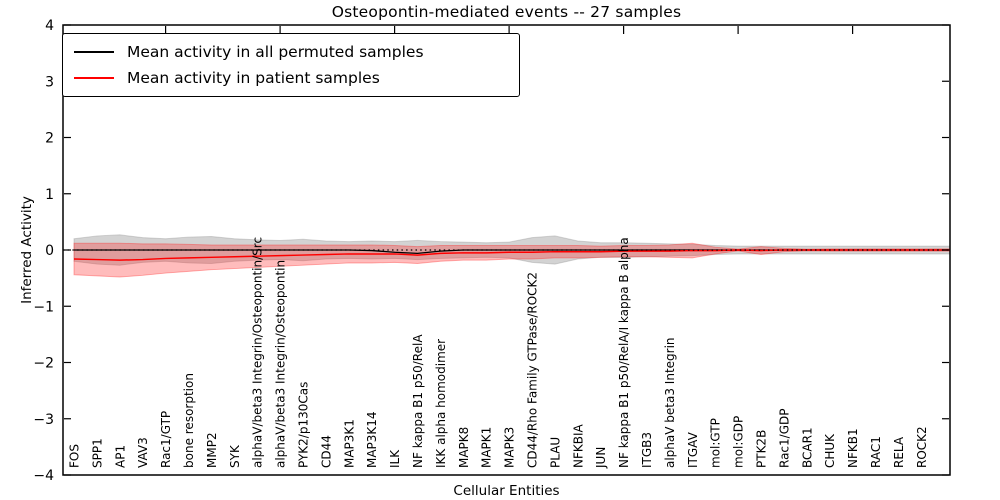  I want to click on x-axis-title: Cellular Entities, so click(506, 491).